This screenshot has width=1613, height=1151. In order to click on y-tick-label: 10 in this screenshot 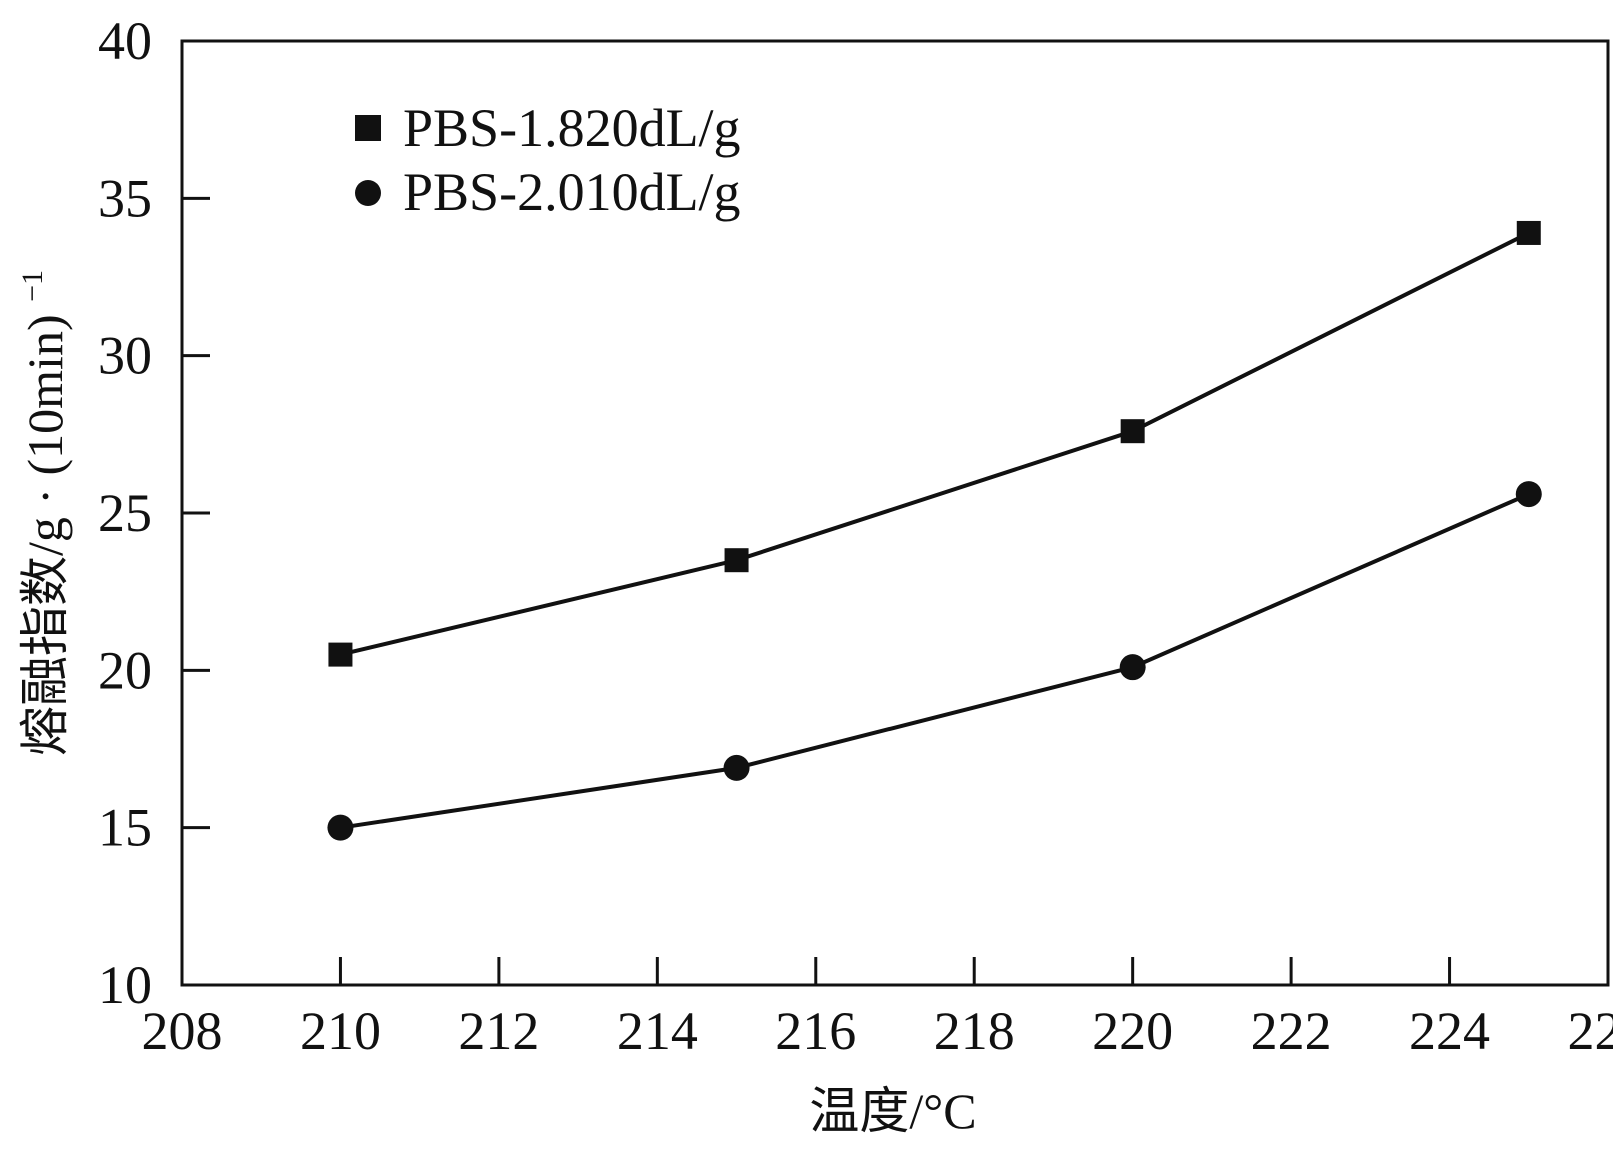, I will do `click(125, 985)`.